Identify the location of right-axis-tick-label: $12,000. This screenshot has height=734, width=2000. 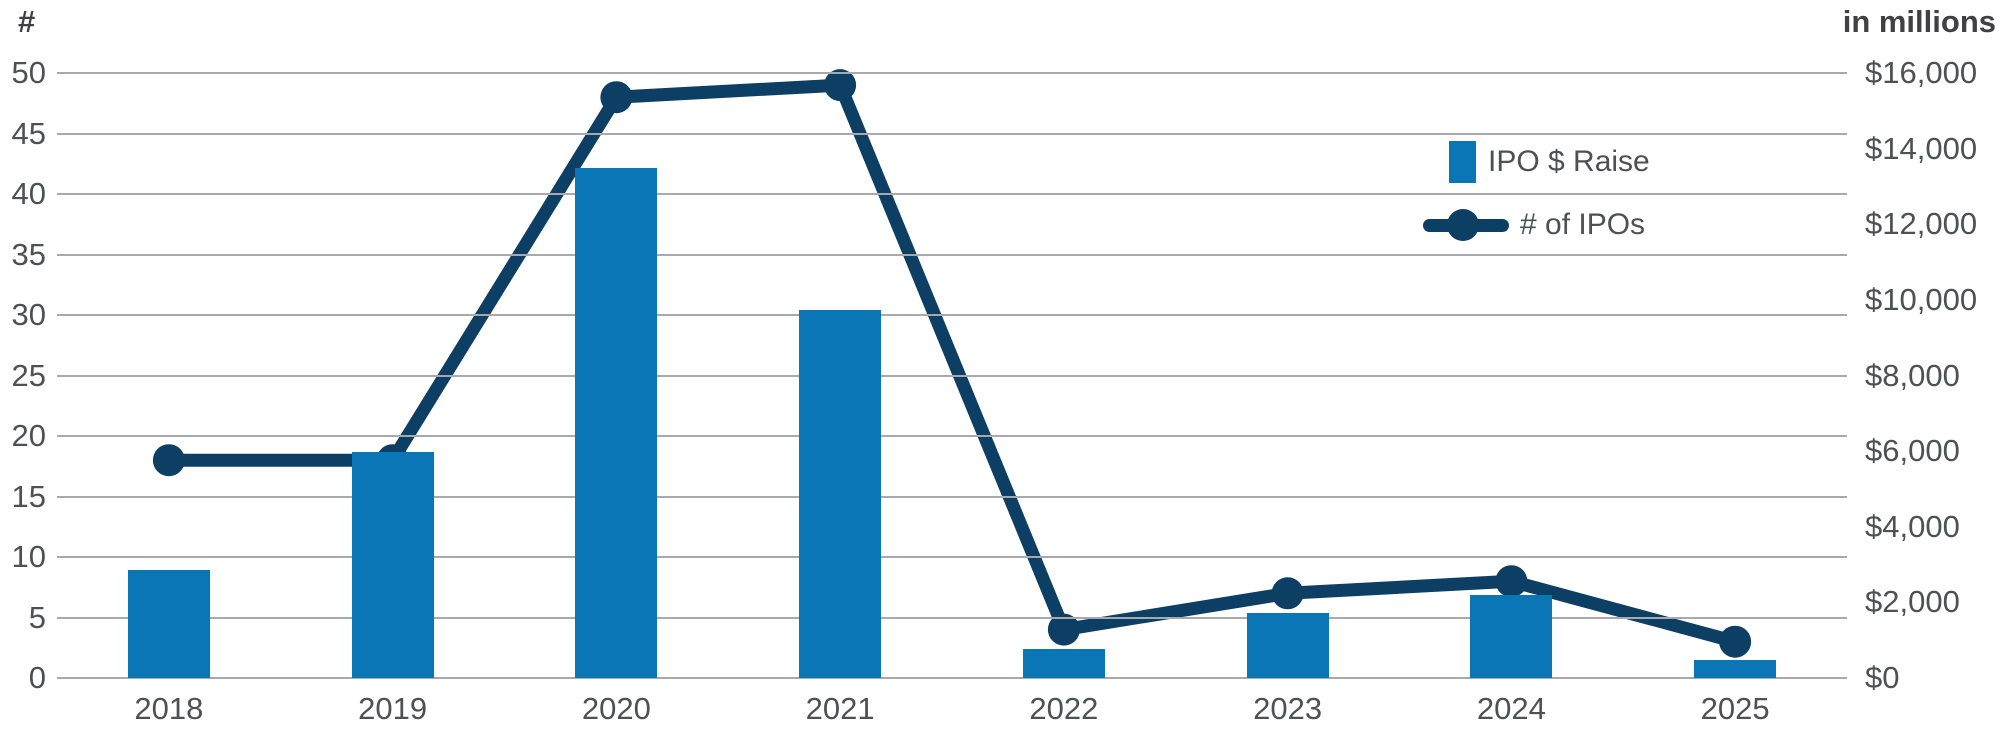
(1921, 224).